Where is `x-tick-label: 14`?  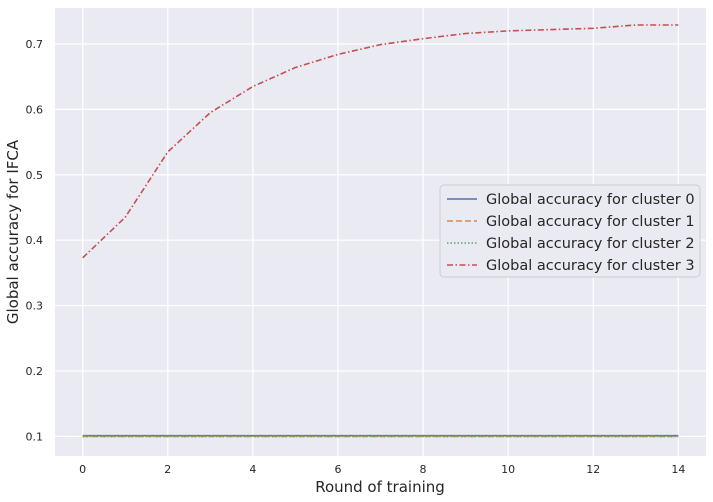
x-tick-label: 14 is located at coordinates (678, 469).